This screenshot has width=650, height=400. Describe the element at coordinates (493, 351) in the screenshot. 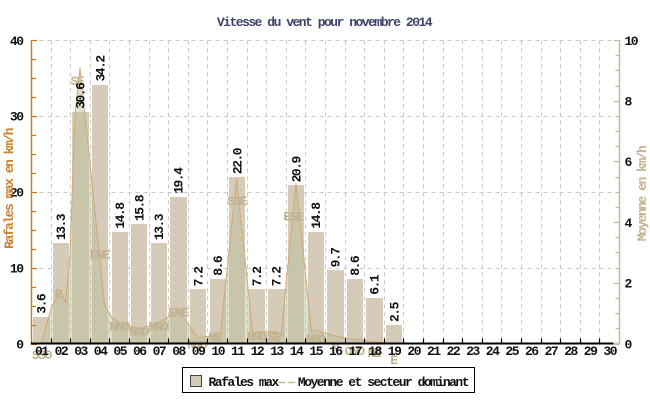

I see `svg-text: 24` at that location.